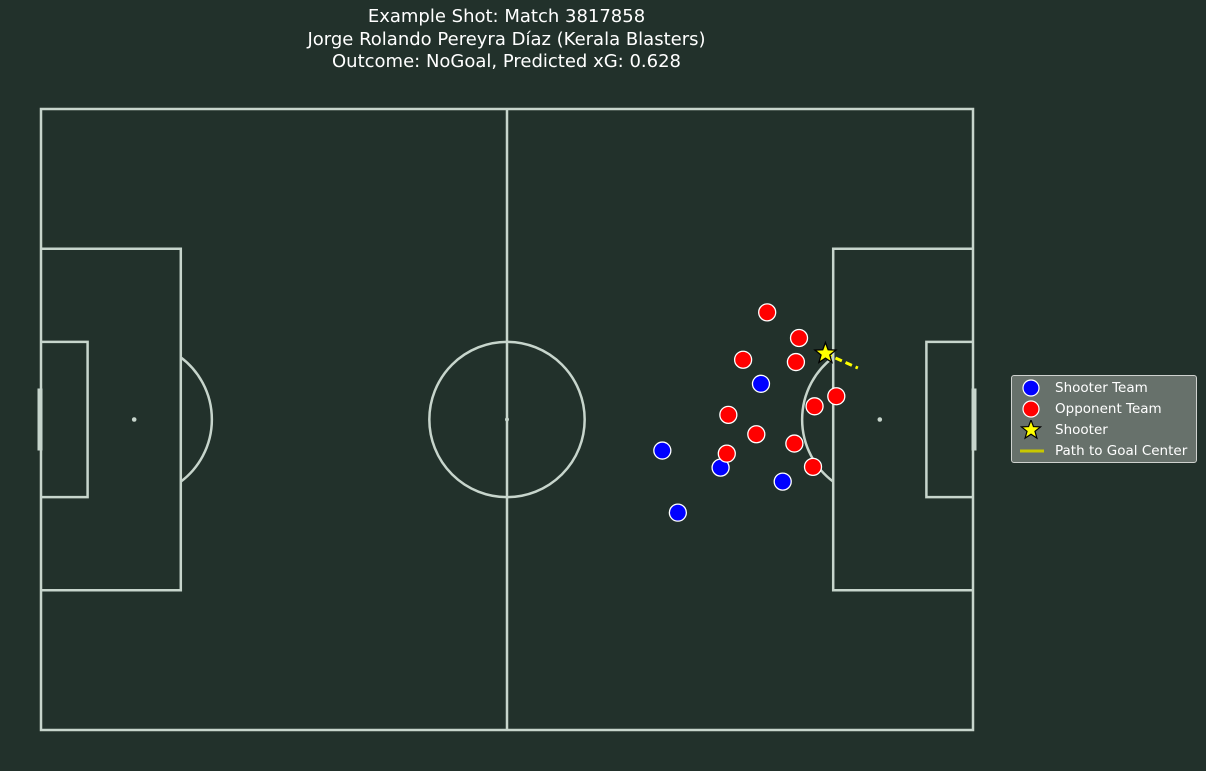 This screenshot has width=1206, height=771. I want to click on legend-label-path: Path to Goal Center, so click(1121, 451).